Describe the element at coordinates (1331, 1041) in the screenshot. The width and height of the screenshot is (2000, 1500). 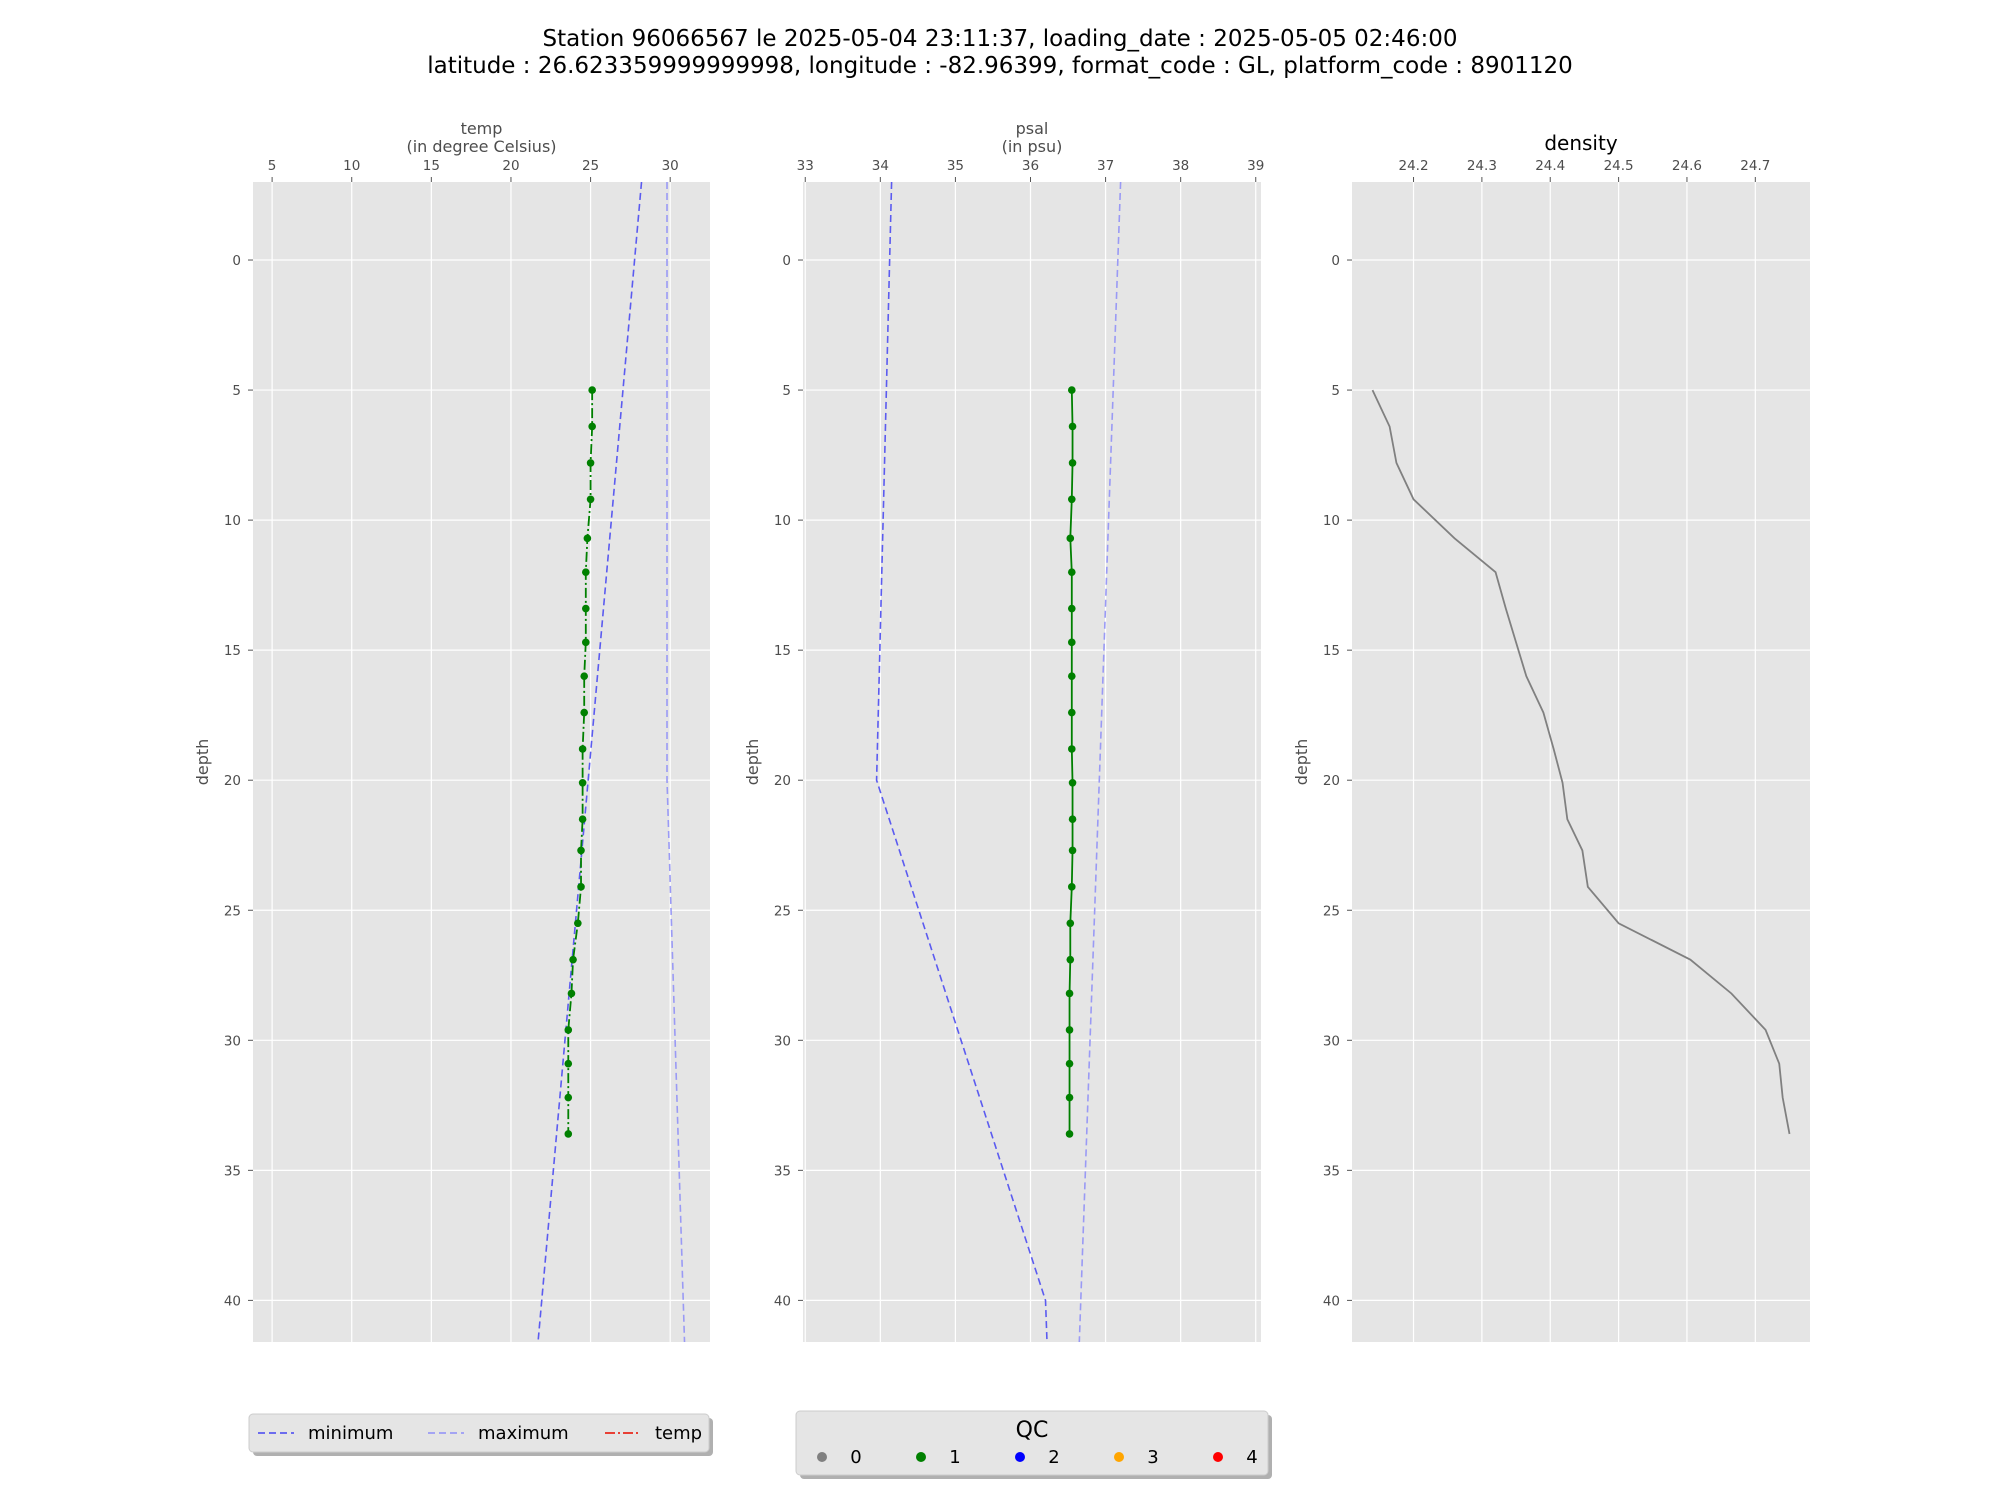
I see `y-tick-label: 30` at that location.